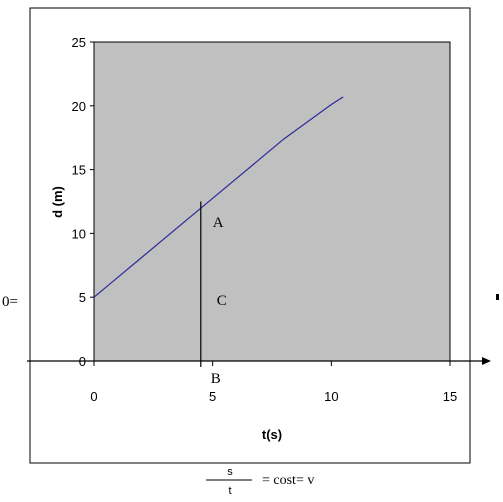  Describe the element at coordinates (10, 302) in the screenshot. I see `side-label: 0=` at that location.